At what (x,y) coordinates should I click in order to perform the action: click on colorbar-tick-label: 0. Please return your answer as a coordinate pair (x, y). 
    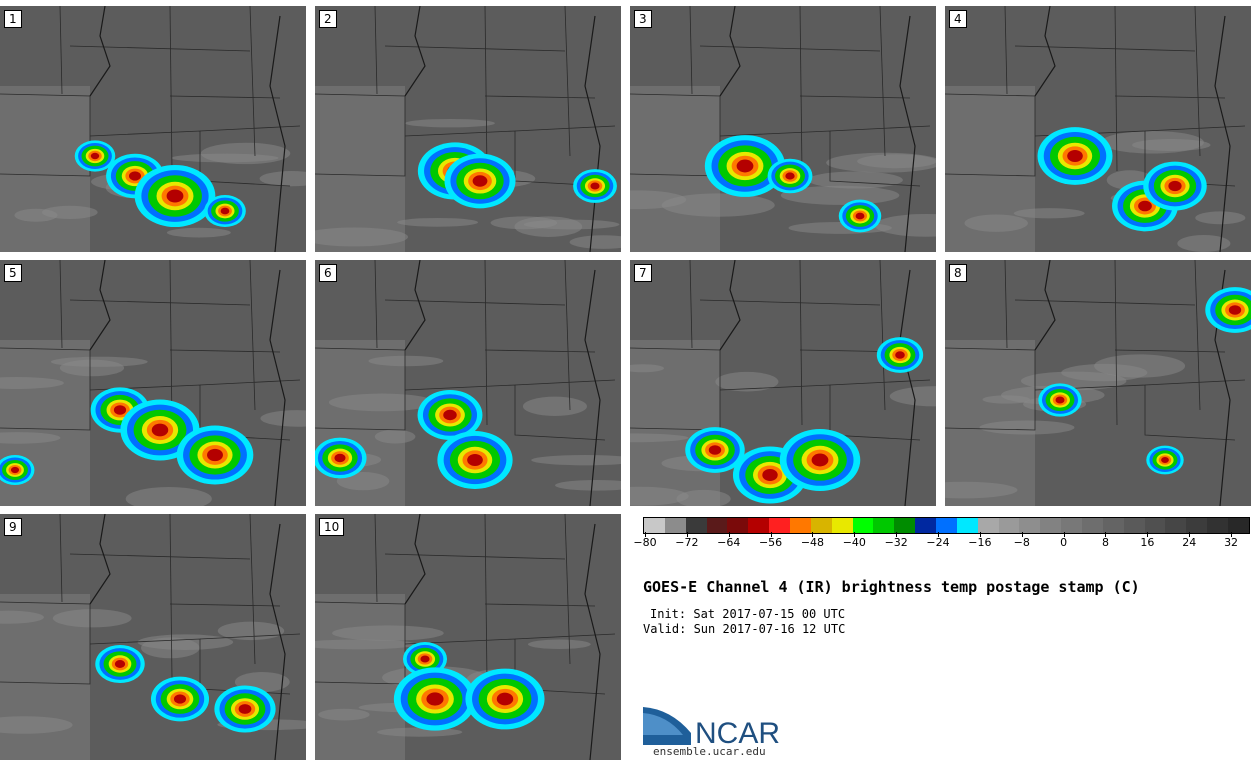
    Looking at the image, I should click on (1064, 542).